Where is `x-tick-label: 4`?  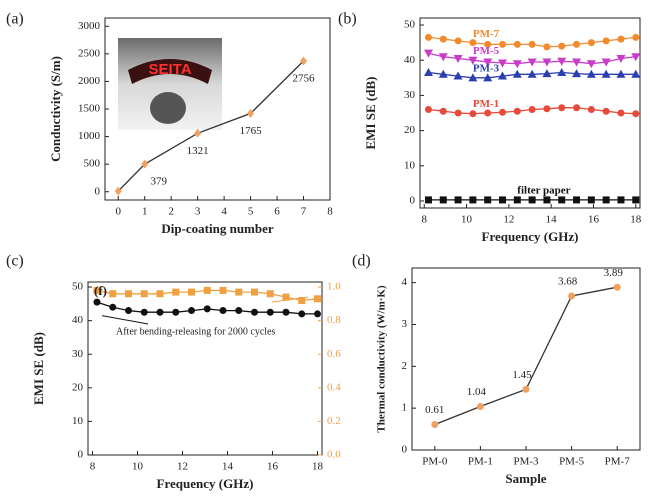 x-tick-label: 4 is located at coordinates (224, 212).